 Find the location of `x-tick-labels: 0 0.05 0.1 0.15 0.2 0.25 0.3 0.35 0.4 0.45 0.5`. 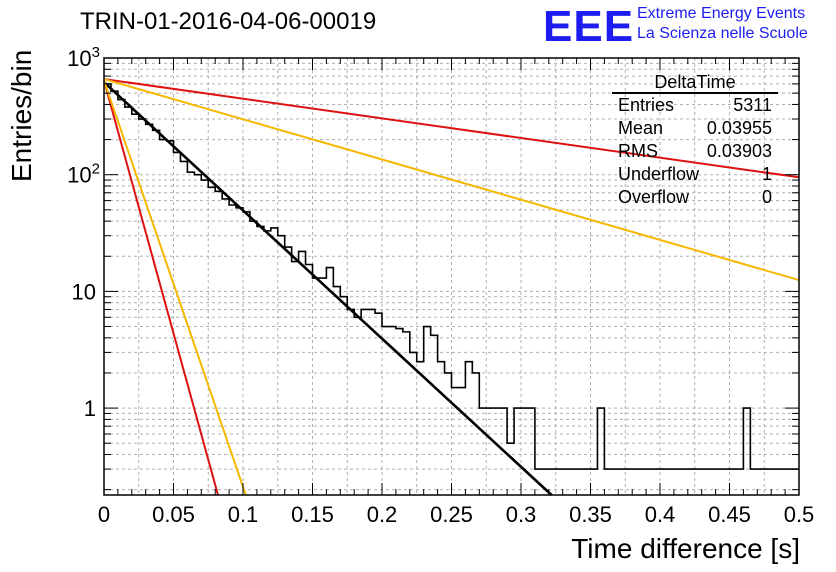

x-tick-labels: 0 0.05 0.1 0.15 0.2 0.25 0.3 0.35 0.4 0.45 0.5 is located at coordinates (456, 514).